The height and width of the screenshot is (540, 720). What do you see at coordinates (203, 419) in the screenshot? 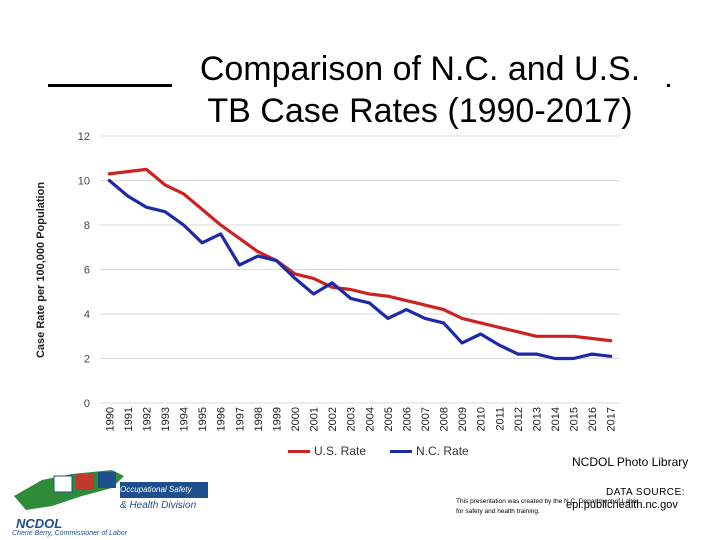
I see `x-tick-label: 1995` at bounding box center [203, 419].